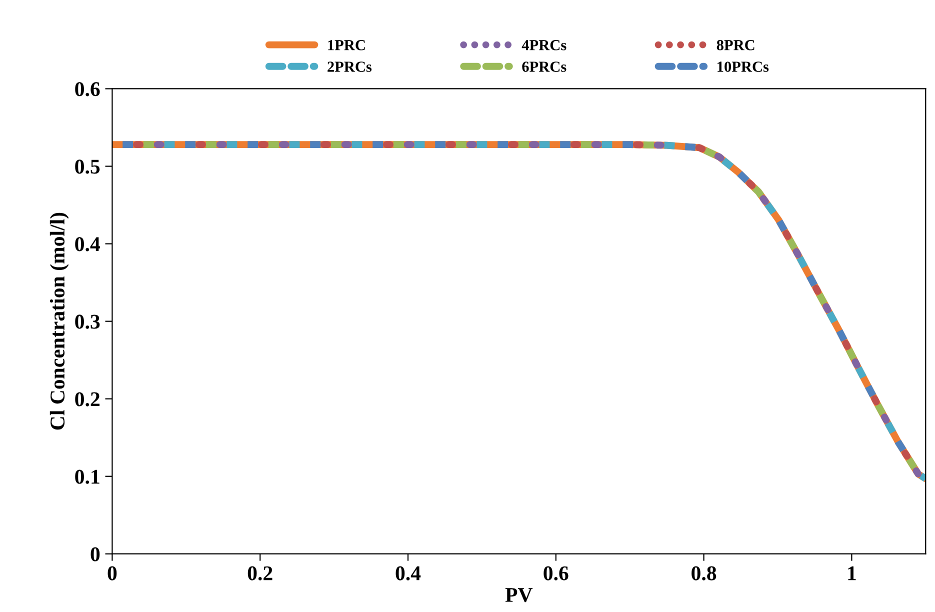 This screenshot has height=612, width=935. Describe the element at coordinates (112, 573) in the screenshot. I see `x-tick-label: 0` at that location.